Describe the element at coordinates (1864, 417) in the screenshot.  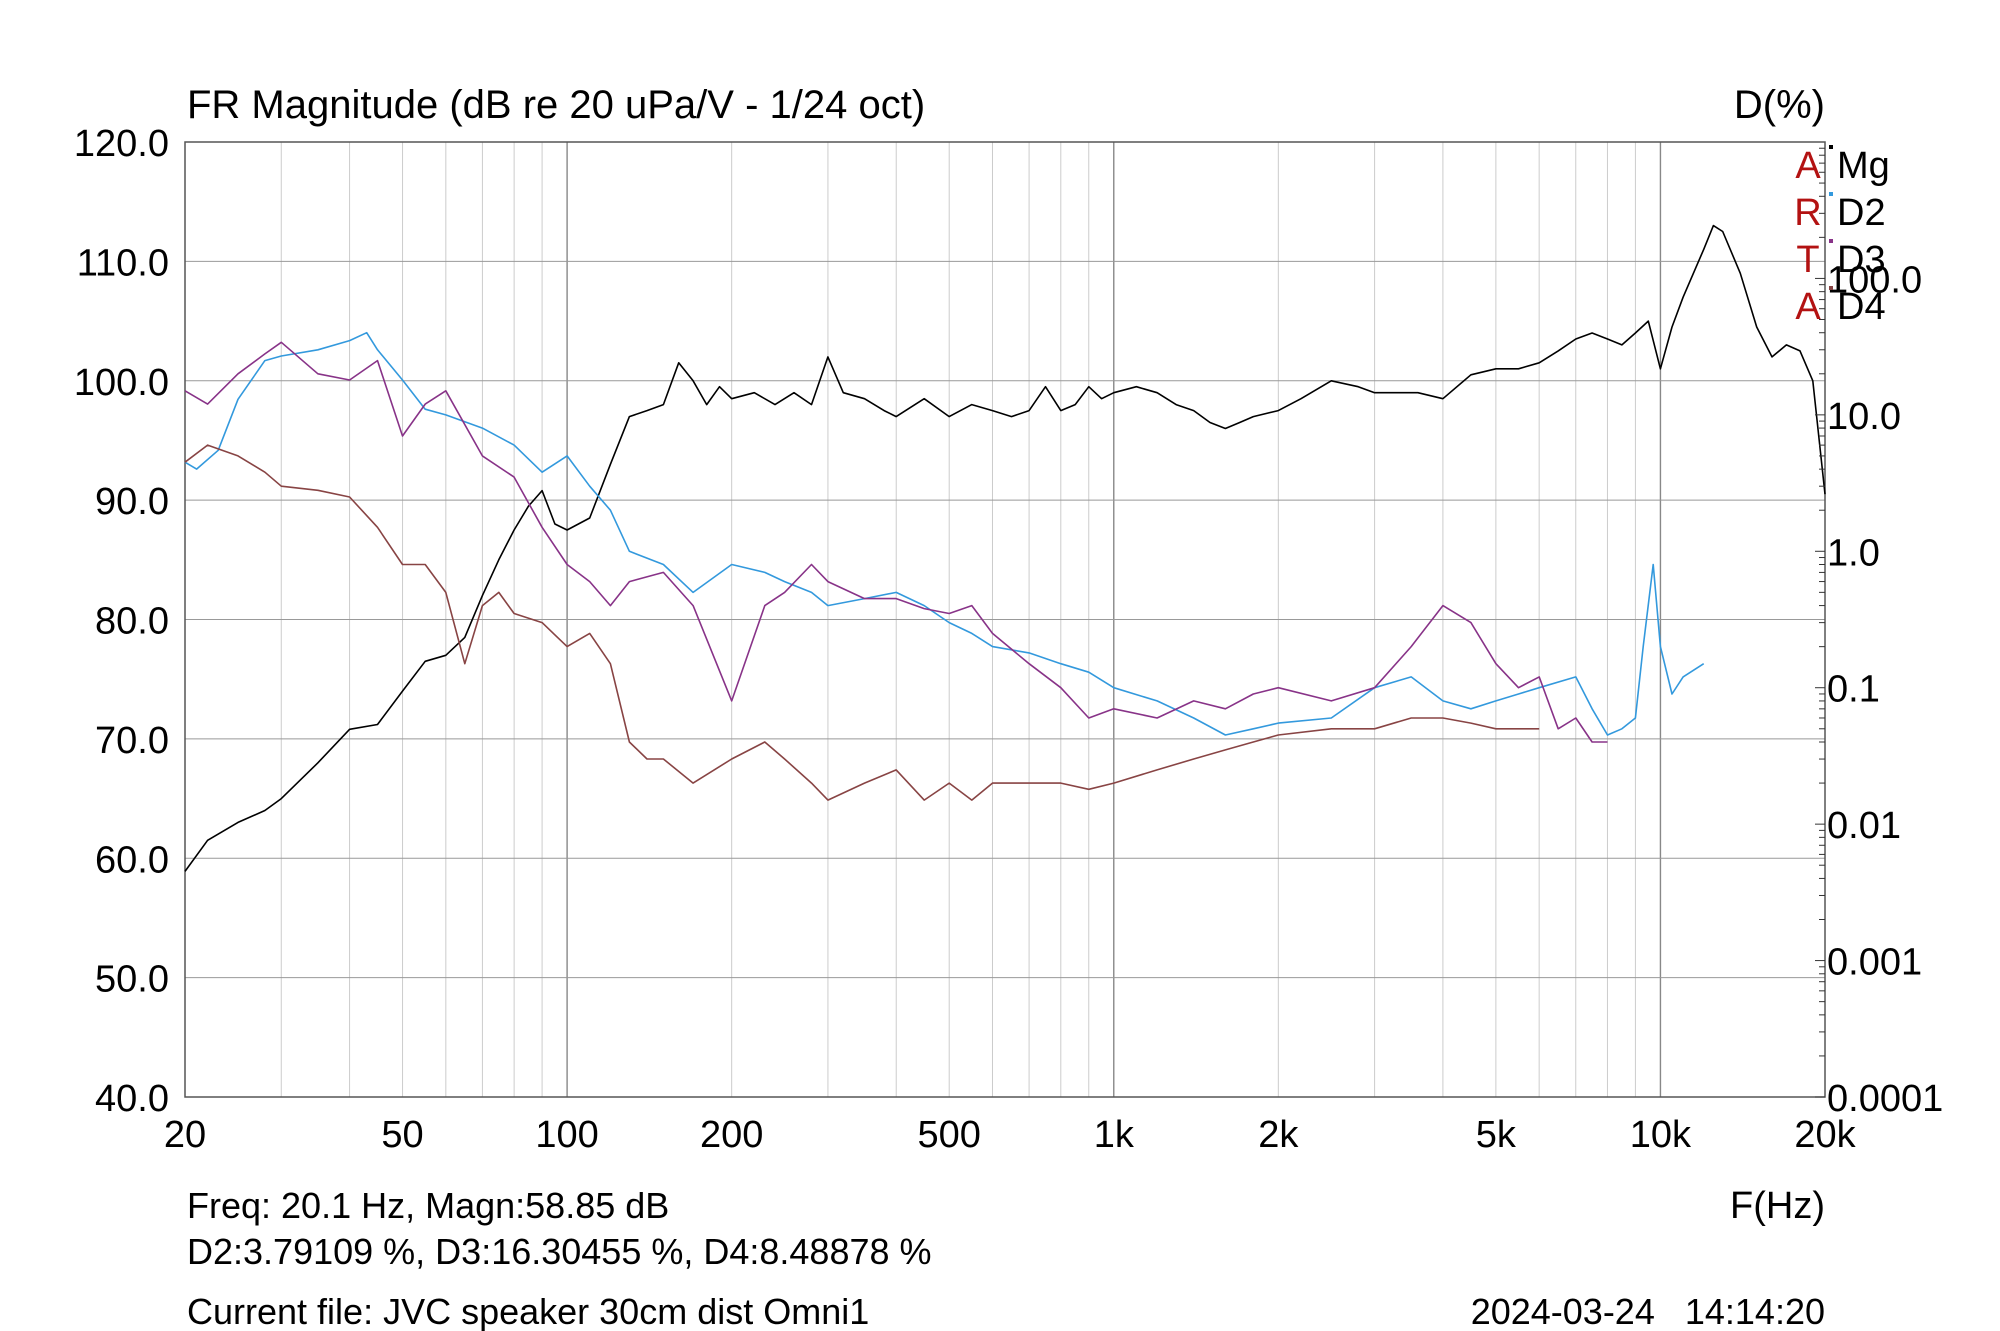
I see `y2-tick-label: 10.0` at that location.